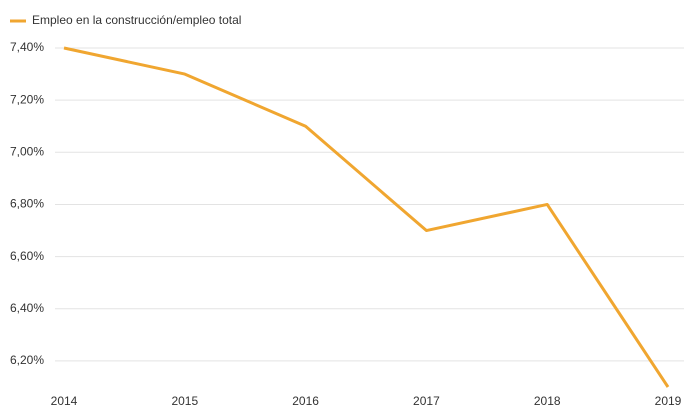 The width and height of the screenshot is (684, 408). What do you see at coordinates (27, 256) in the screenshot?
I see `y-tick-label: 6,60%` at bounding box center [27, 256].